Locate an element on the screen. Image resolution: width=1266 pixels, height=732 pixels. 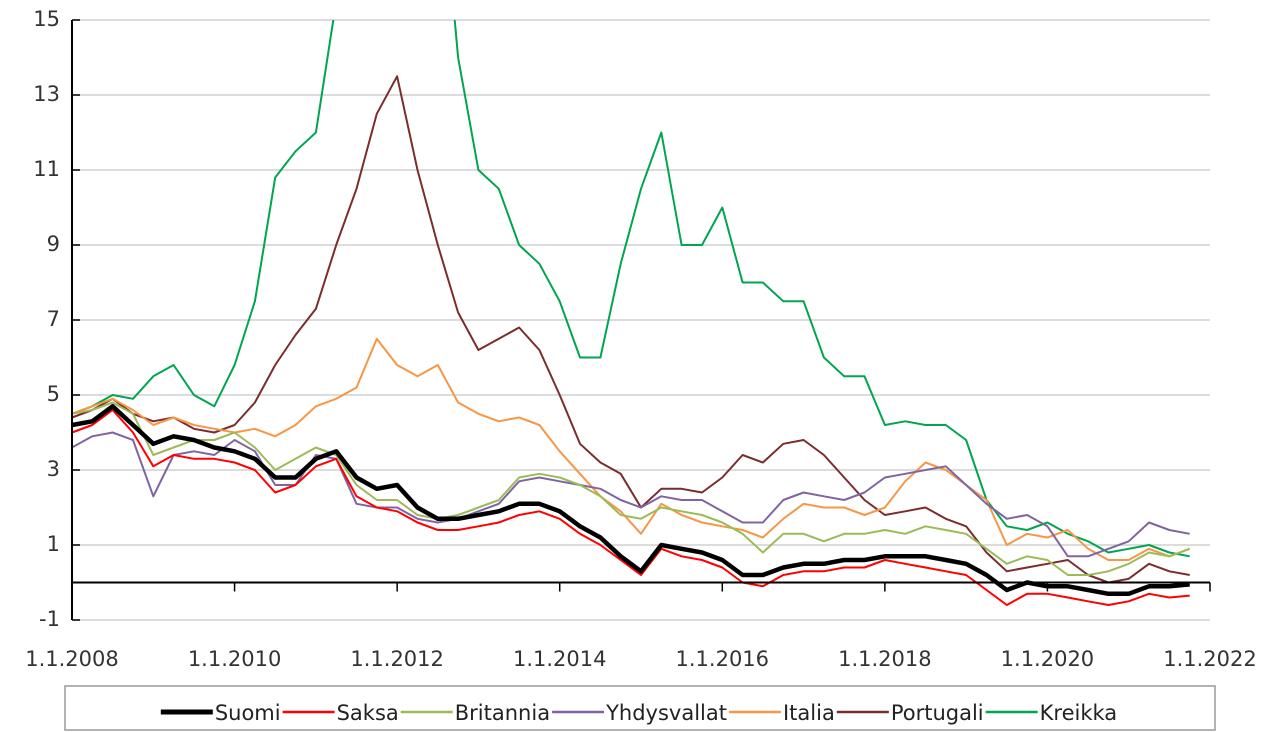
legend-label: Portugali is located at coordinates (937, 713).